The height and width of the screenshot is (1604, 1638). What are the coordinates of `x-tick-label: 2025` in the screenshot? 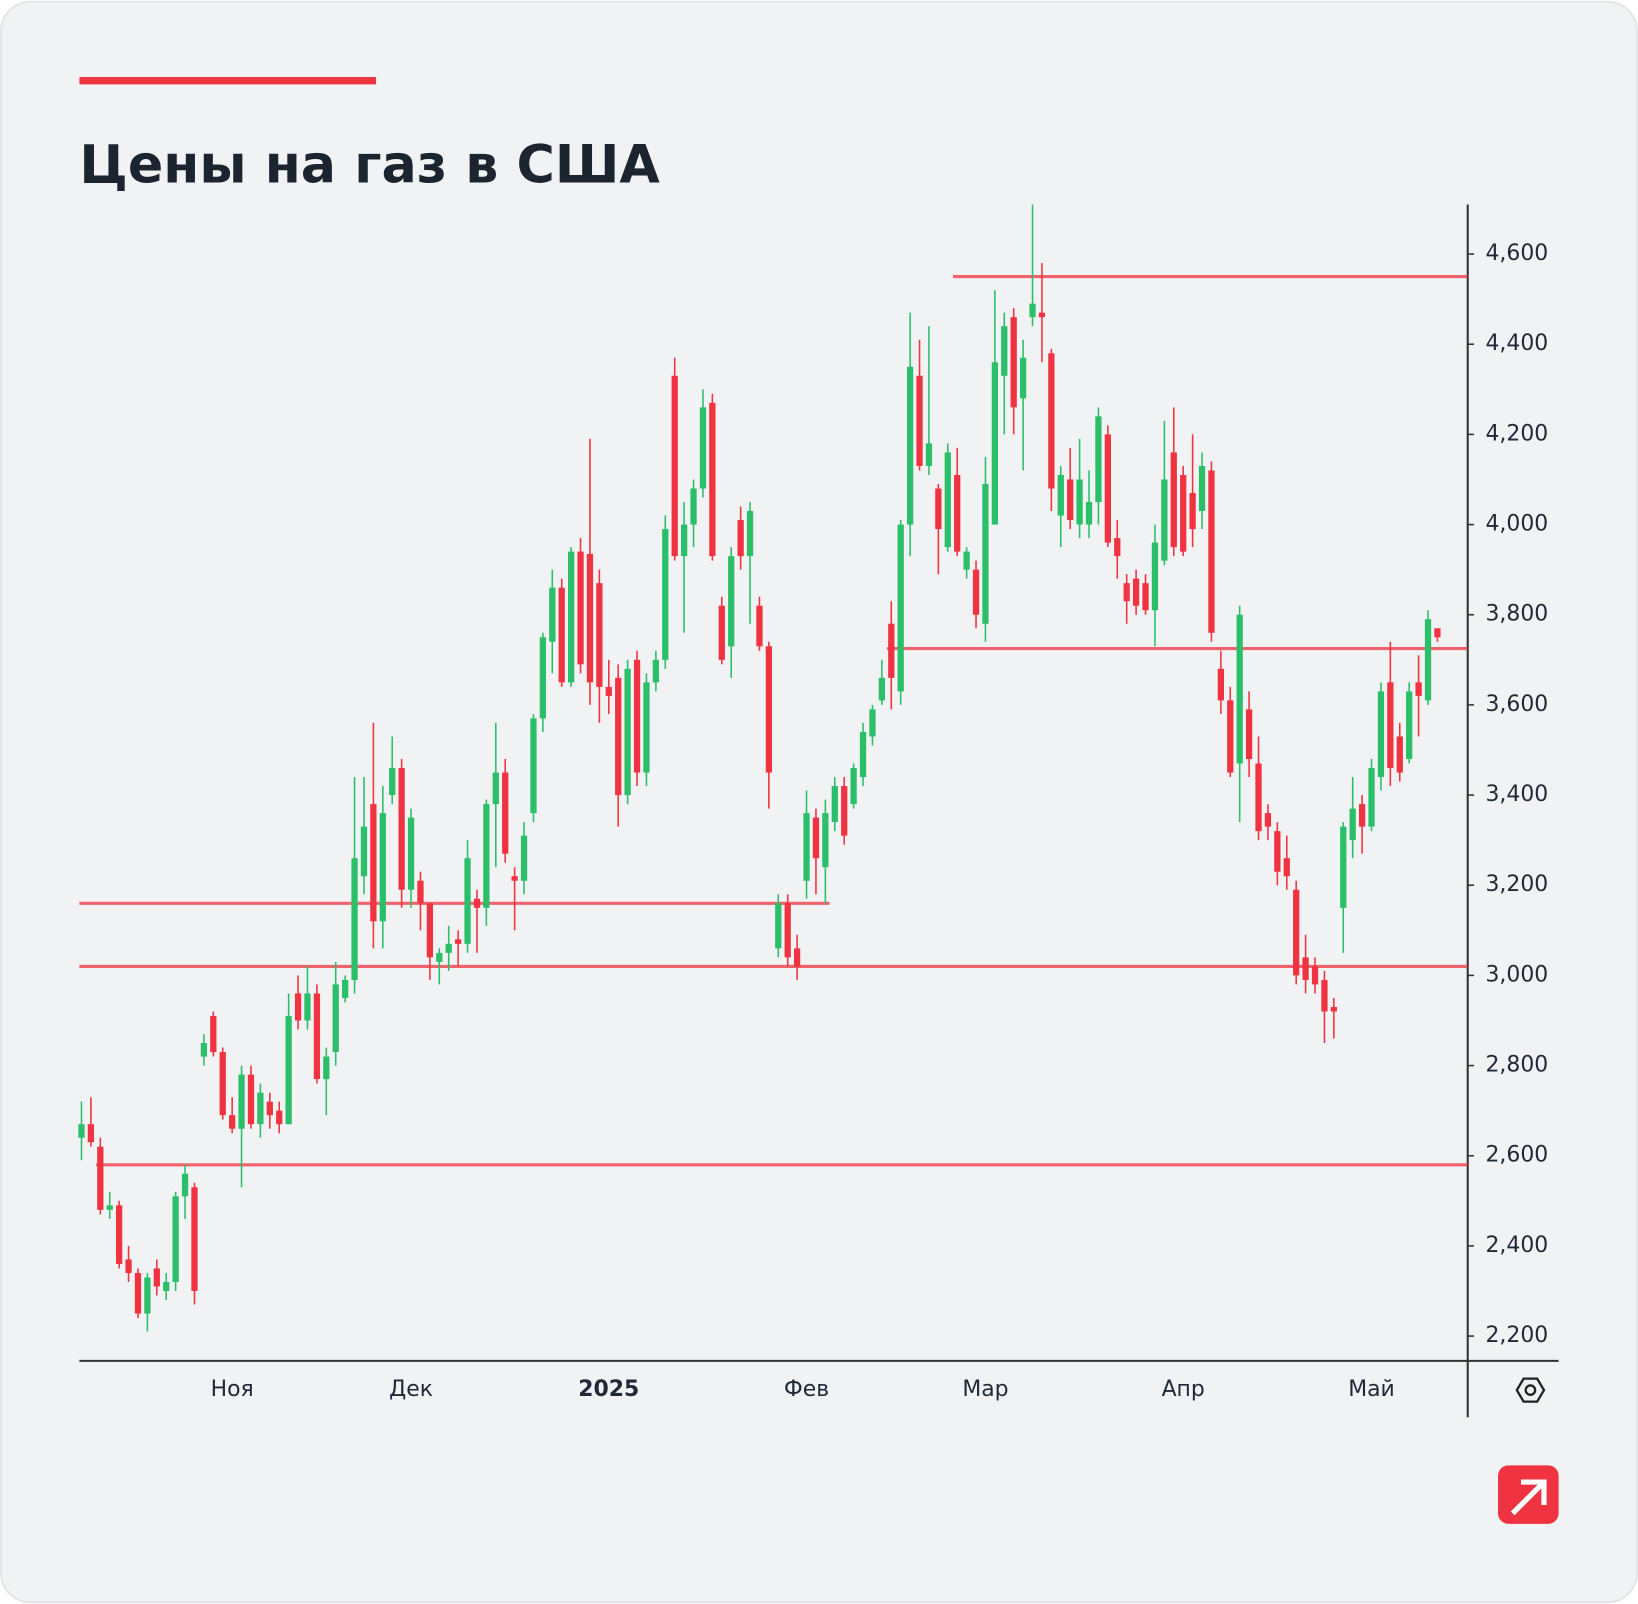 It's located at (608, 1389).